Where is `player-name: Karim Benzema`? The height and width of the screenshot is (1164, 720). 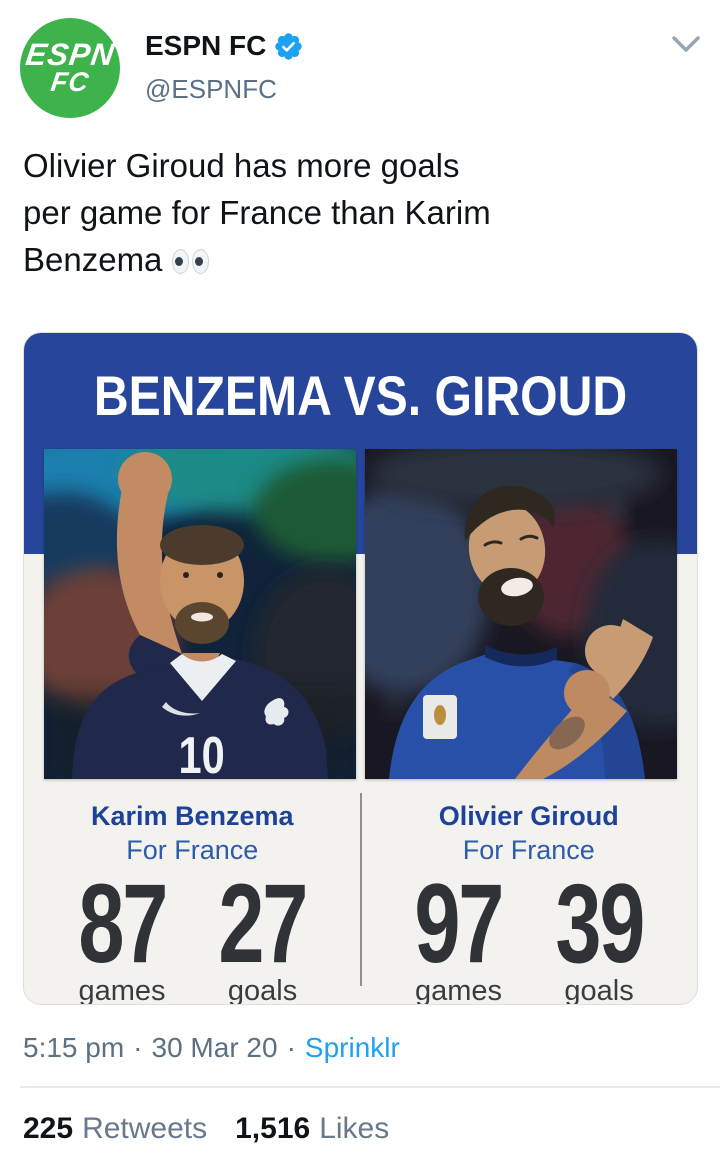
player-name: Karim Benzema is located at coordinates (192, 816).